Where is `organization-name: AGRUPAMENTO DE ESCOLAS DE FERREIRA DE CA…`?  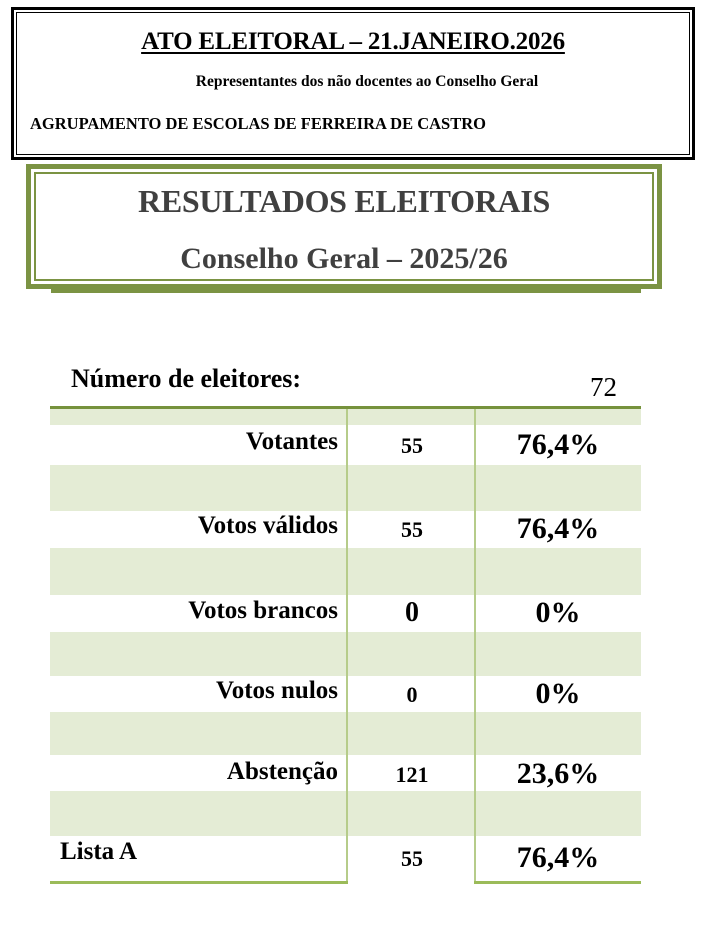 organization-name: AGRUPAMENTO DE ESCOLAS DE FERREIRA DE CA… is located at coordinates (258, 123).